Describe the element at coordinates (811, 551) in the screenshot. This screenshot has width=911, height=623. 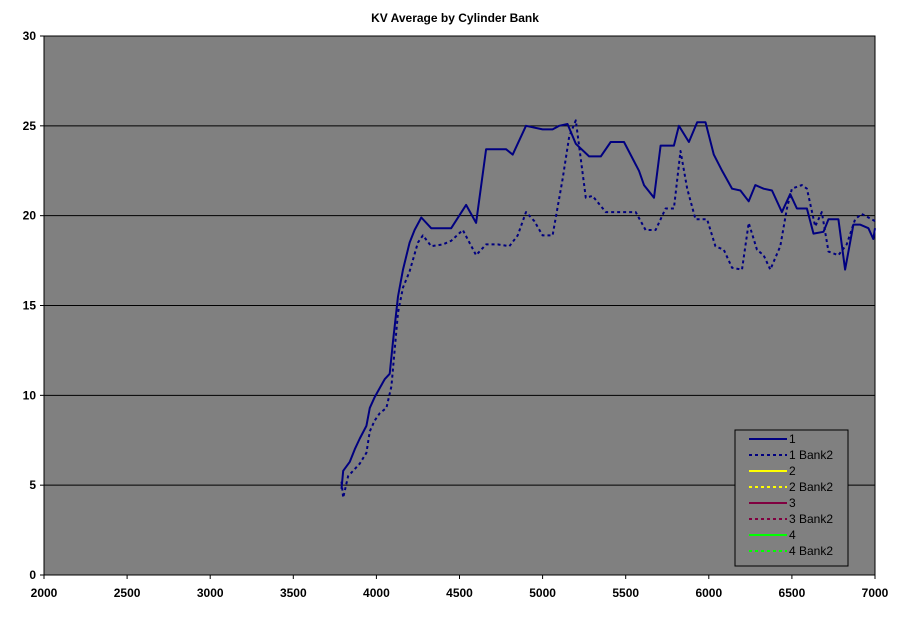
I see `legend-entry-label: 4 Bank2` at that location.